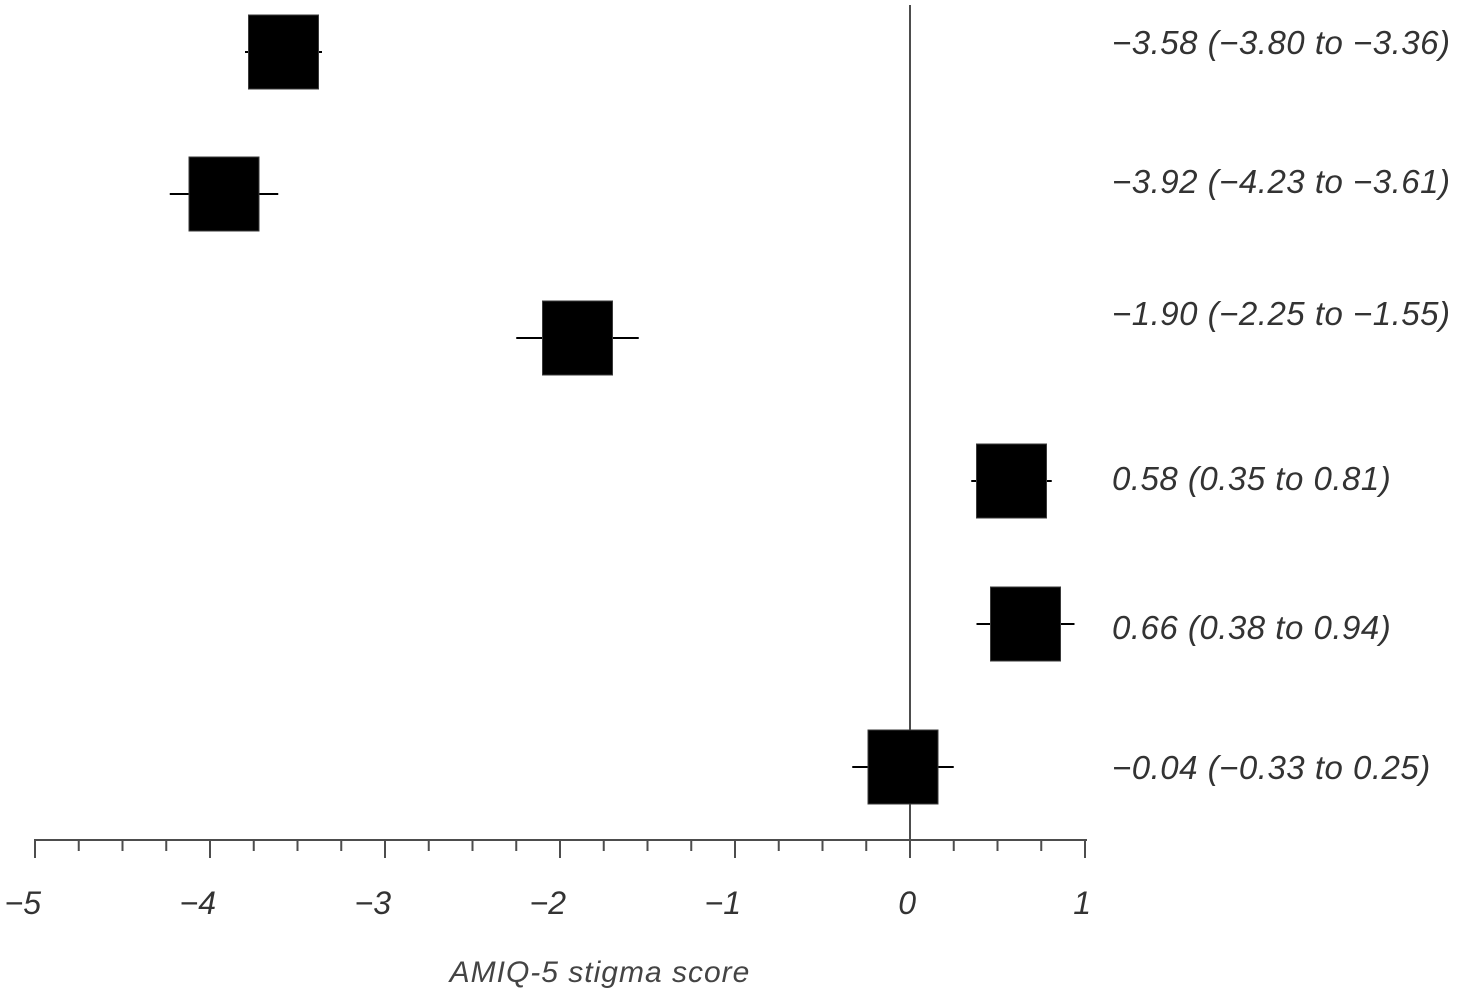  What do you see at coordinates (599, 972) in the screenshot?
I see `x-axis-title: AMIQ-5 stigma score` at bounding box center [599, 972].